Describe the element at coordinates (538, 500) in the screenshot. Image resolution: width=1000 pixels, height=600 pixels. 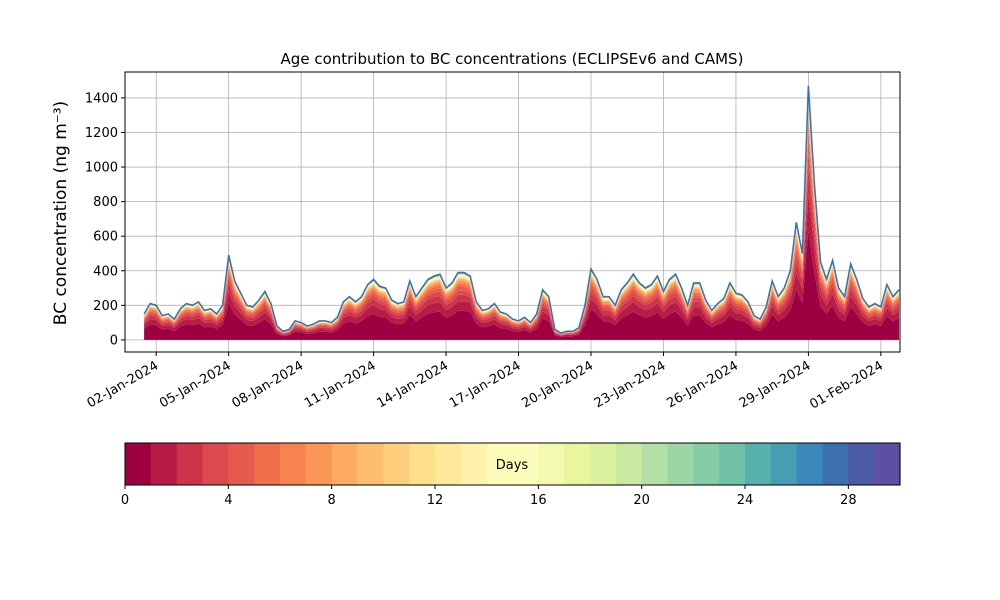
I see `colorbar-tick-label: 16` at that location.